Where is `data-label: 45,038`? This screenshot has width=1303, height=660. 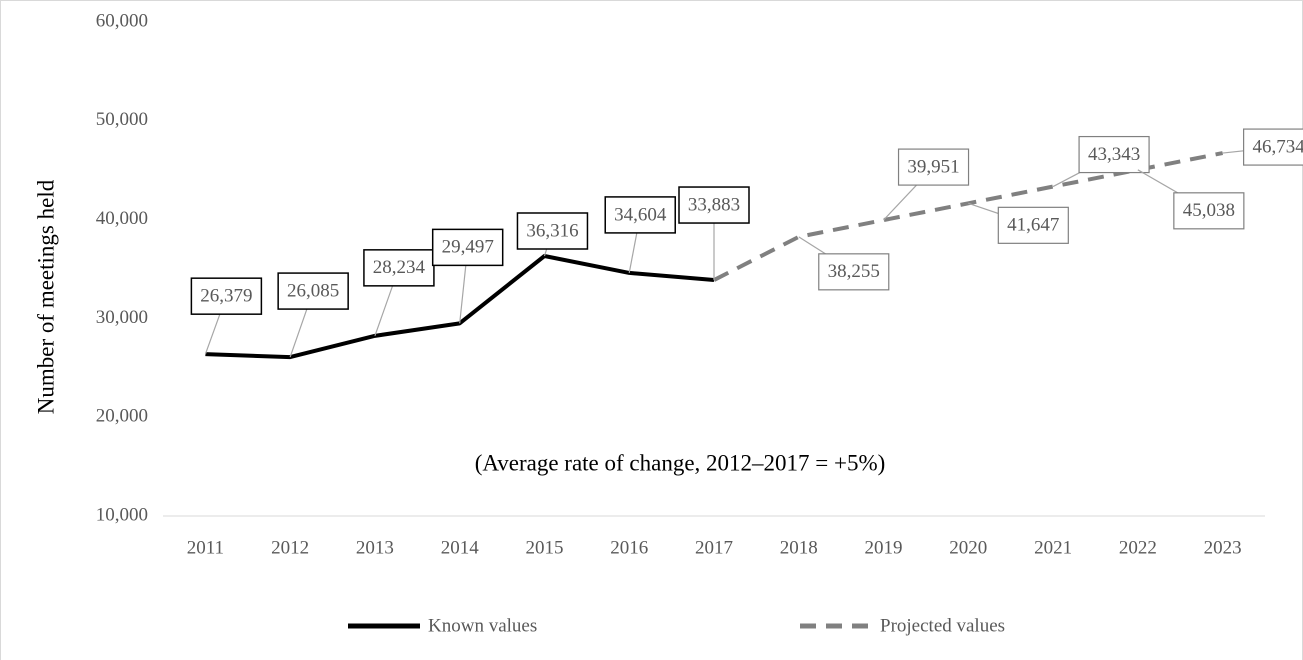 data-label: 45,038 is located at coordinates (1209, 211).